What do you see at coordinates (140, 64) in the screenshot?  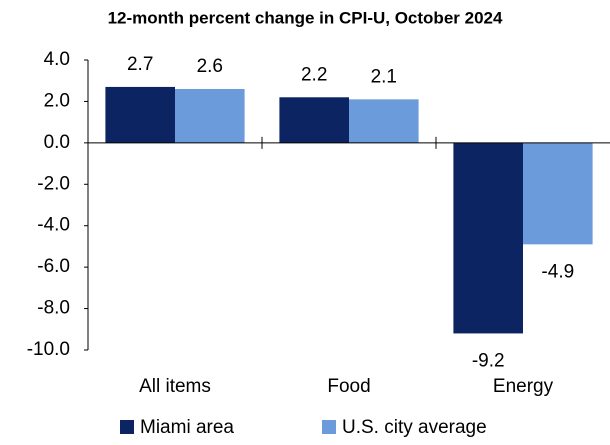 I see `data-label: 2.7` at bounding box center [140, 64].